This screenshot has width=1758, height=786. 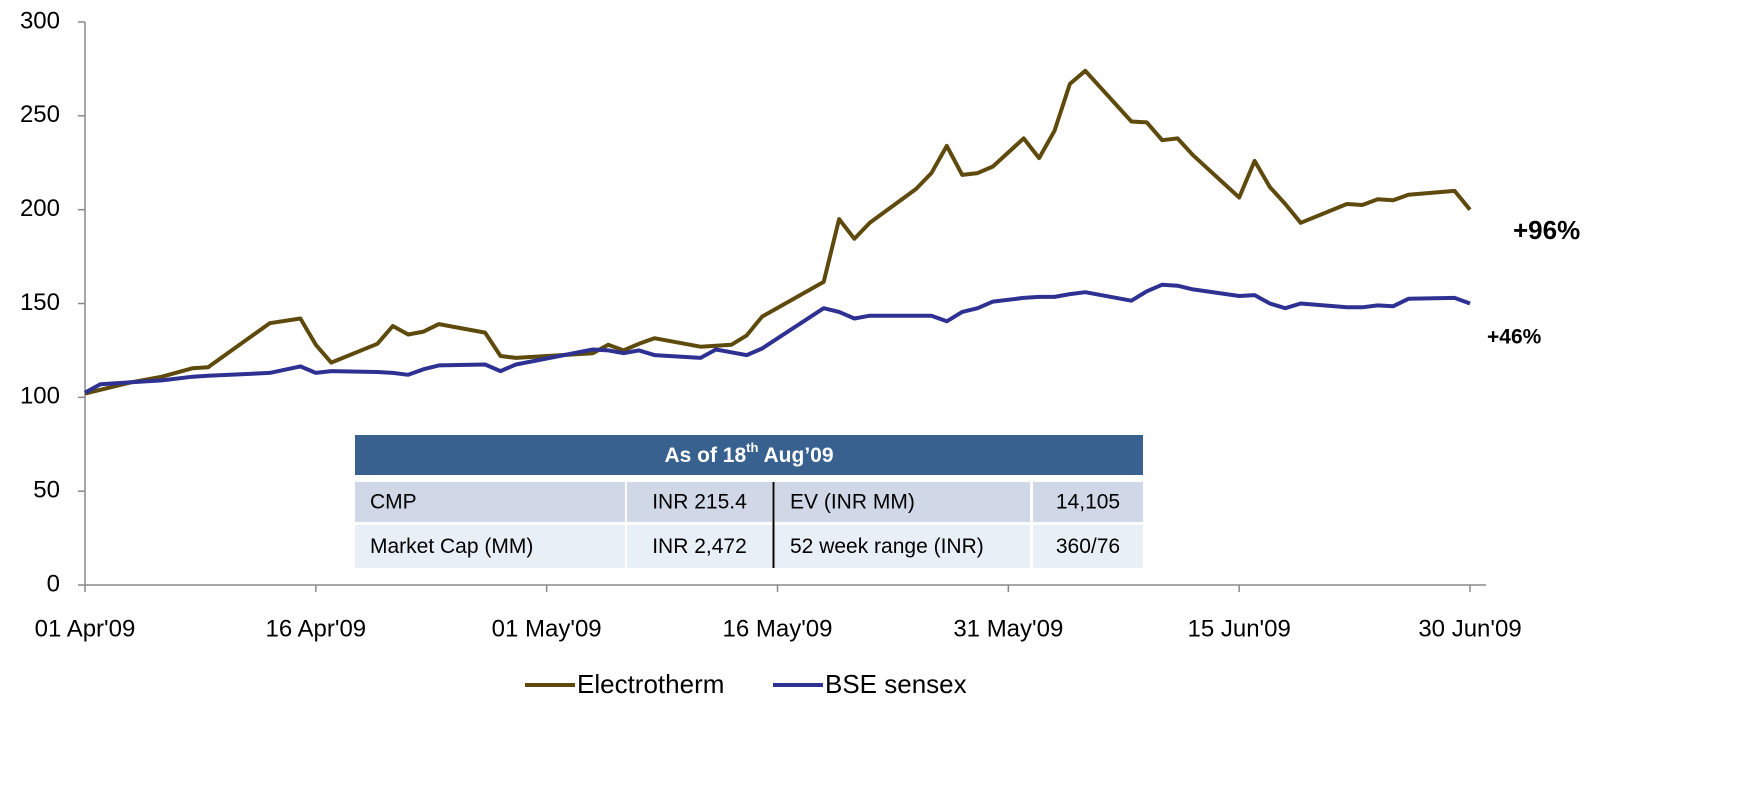 I want to click on annotation: +46%, so click(x=1514, y=337).